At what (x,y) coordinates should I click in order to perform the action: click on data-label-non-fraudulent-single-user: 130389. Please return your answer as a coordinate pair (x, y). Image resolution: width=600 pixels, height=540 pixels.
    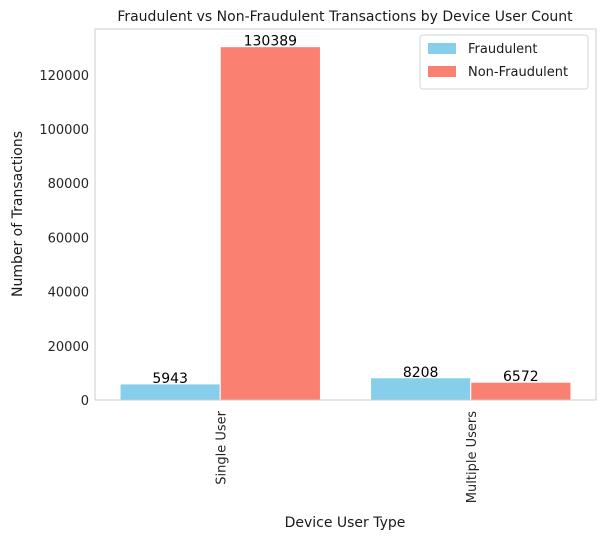
    Looking at the image, I should click on (270, 42).